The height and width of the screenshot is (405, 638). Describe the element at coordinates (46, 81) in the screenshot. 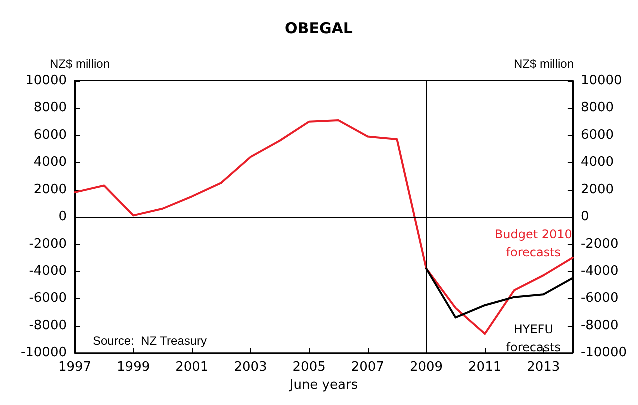

I see `y-tick-label: 10000` at that location.